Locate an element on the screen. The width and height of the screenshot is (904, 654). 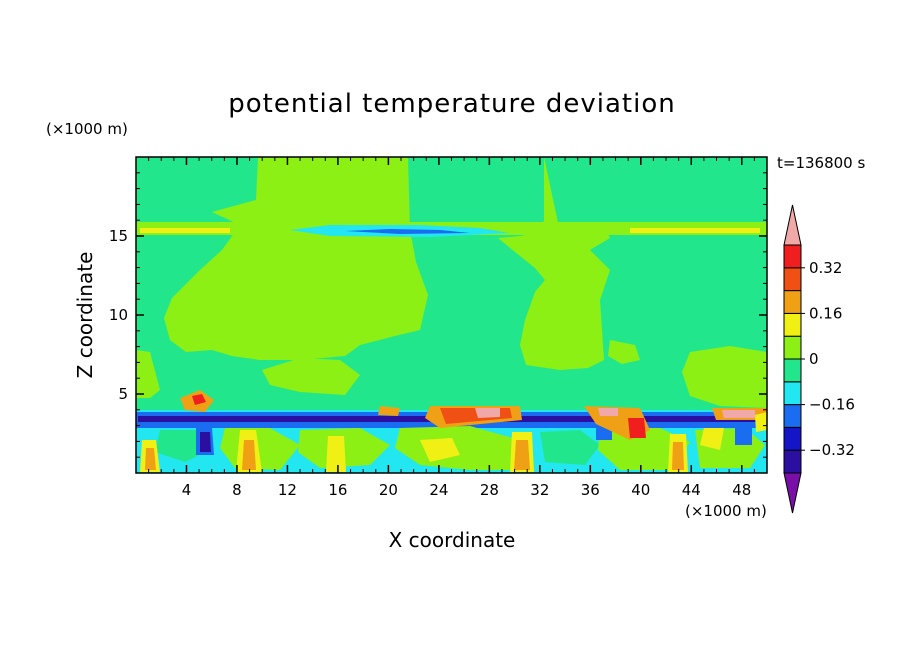
updraft-4-core is located at coordinates (522, 455).